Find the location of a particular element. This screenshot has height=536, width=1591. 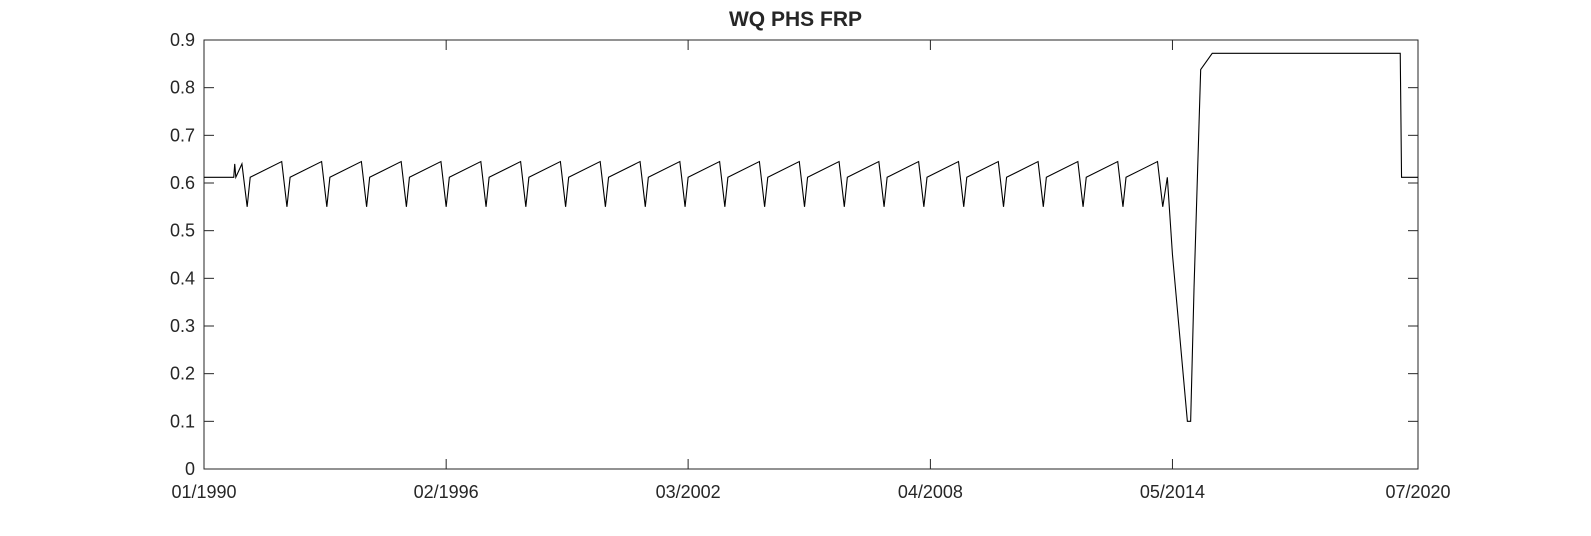

y-tick-label: 0.5 is located at coordinates (182, 231).